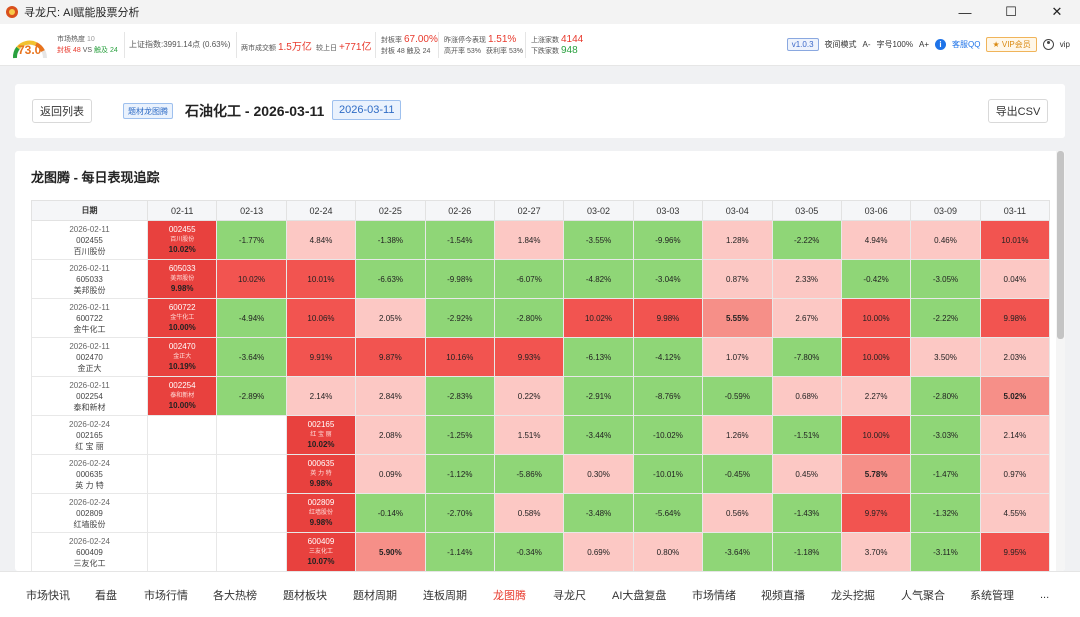 The width and height of the screenshot is (1080, 617). I want to click on user-icon, so click(1048, 44).